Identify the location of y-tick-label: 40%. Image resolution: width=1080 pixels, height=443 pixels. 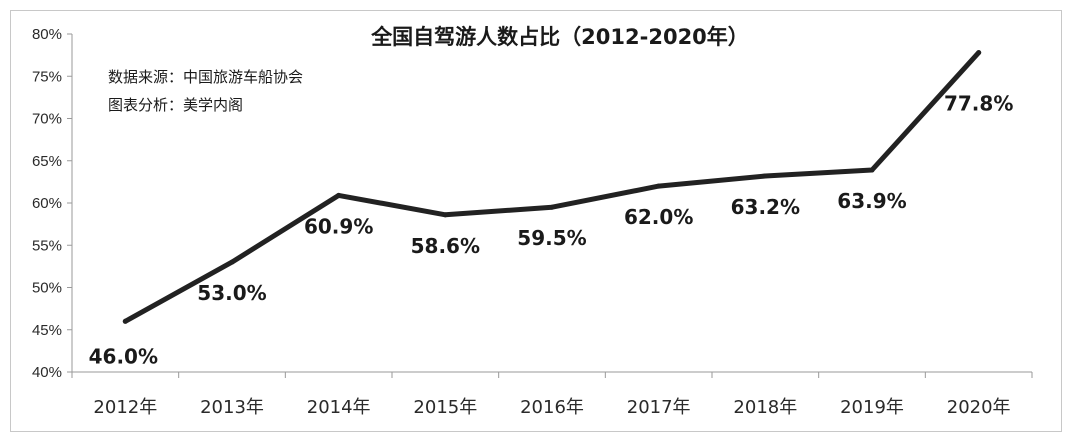
(47, 372).